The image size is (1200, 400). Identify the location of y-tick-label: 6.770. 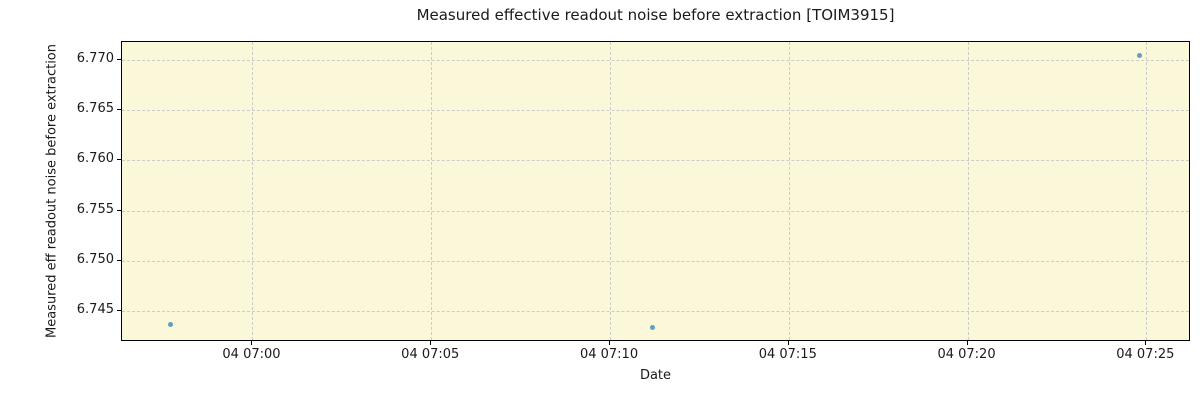
(95, 59).